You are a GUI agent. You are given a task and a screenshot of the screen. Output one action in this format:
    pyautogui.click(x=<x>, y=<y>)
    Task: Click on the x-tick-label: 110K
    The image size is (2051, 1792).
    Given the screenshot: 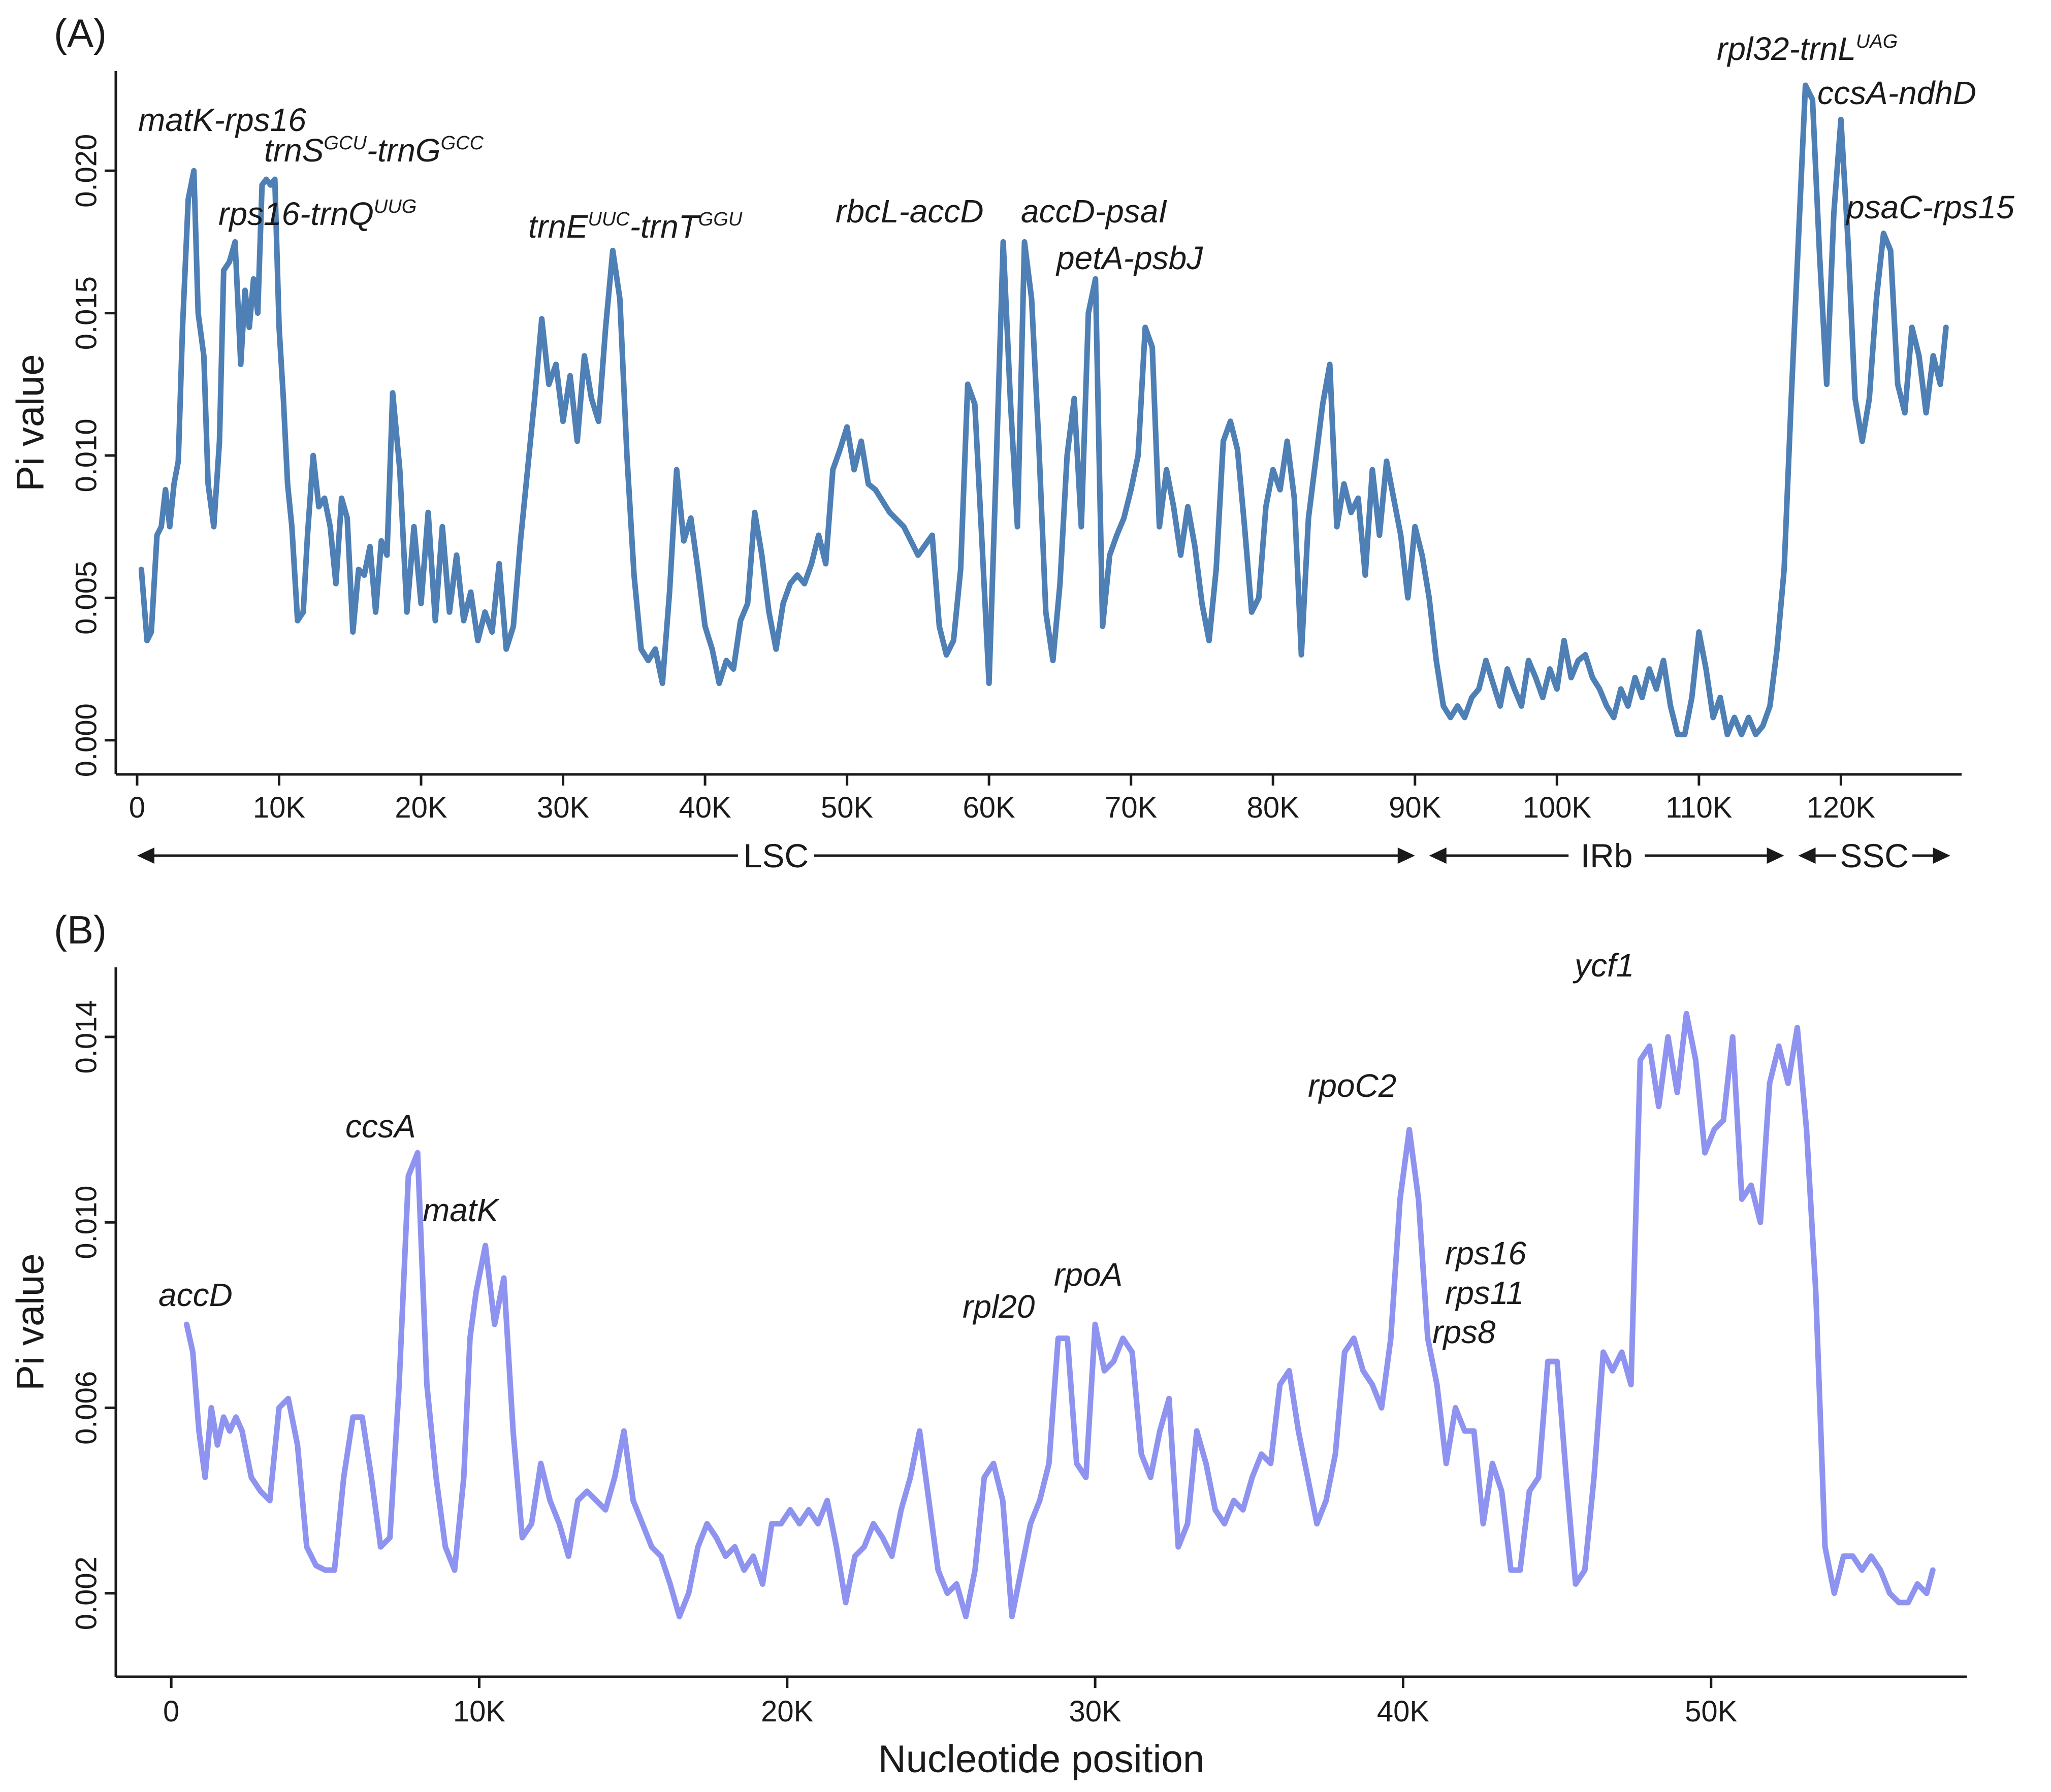 What is the action you would take?
    pyautogui.click(x=1698, y=807)
    